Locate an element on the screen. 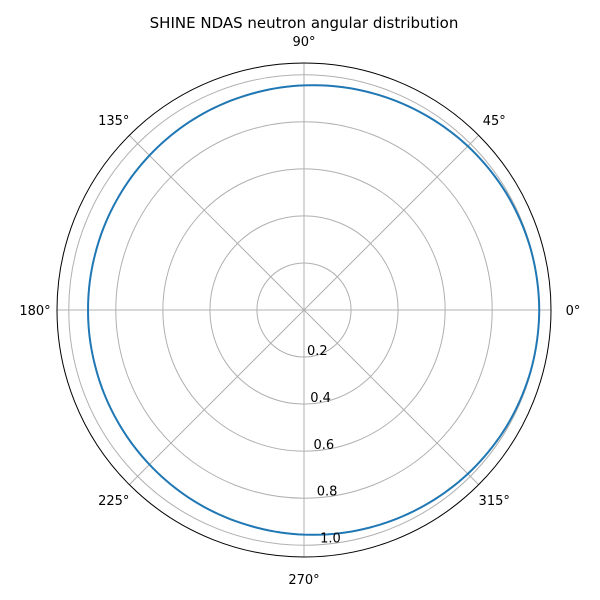 The width and height of the screenshot is (600, 600). angle-tick-label-4: 180° is located at coordinates (34, 311).